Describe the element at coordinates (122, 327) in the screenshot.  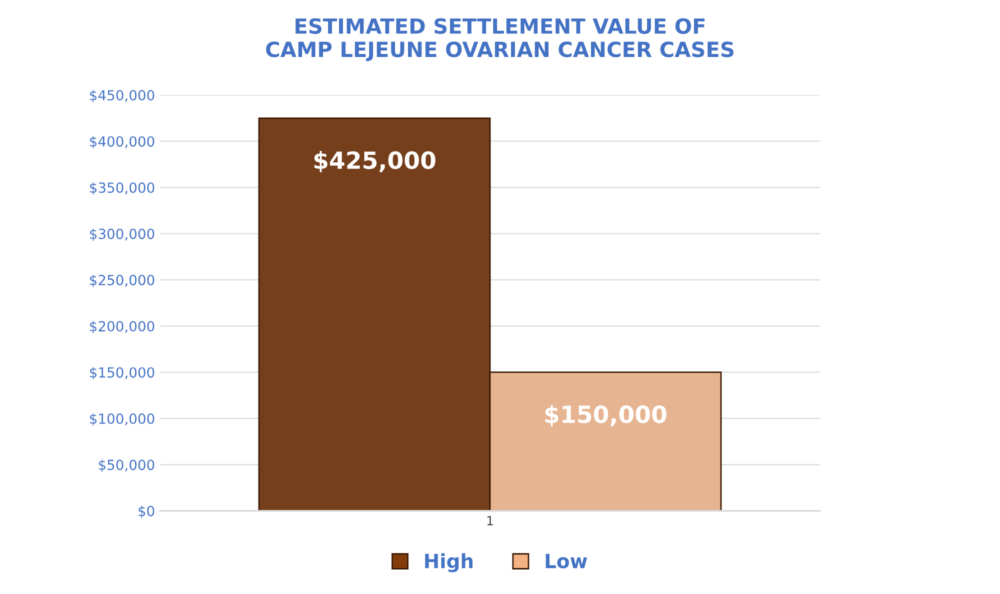
I see `y-tick-label: $200,000` at that location.